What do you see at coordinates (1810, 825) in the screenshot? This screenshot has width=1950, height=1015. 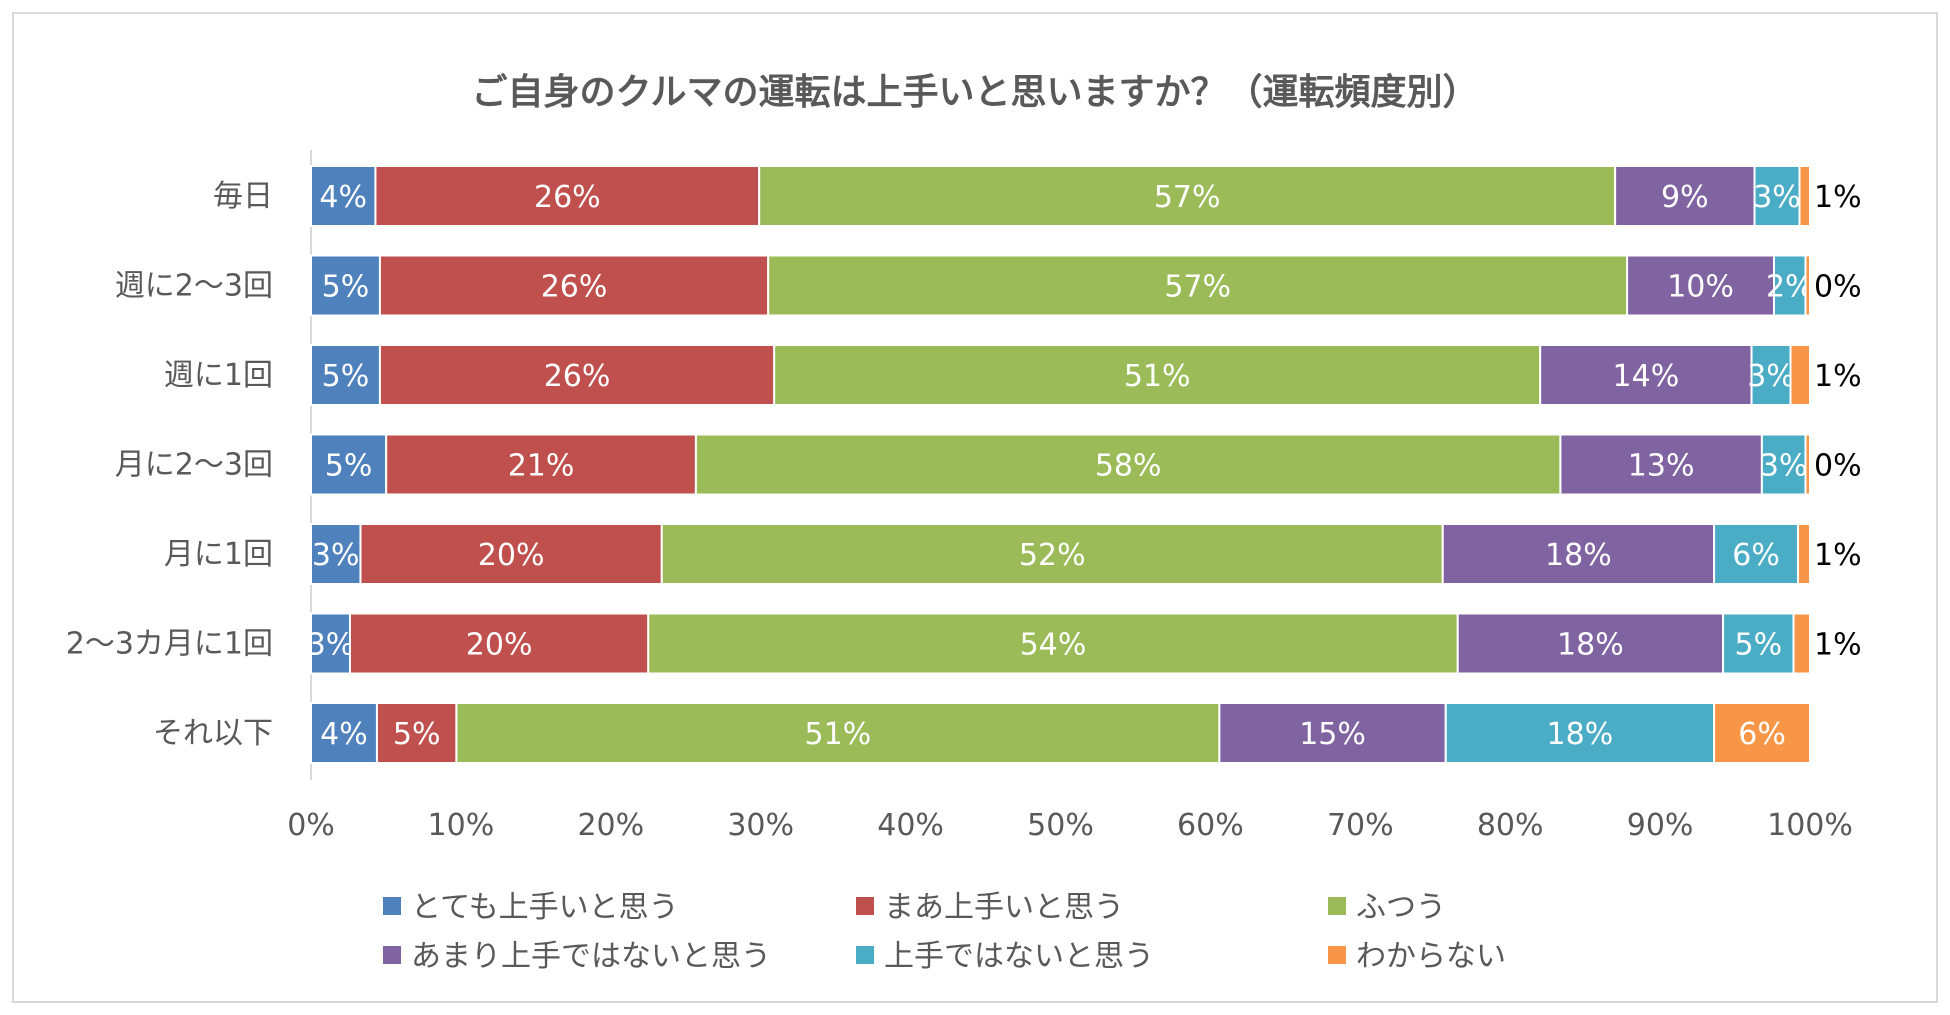 I see `x-tick-label: 100%` at bounding box center [1810, 825].